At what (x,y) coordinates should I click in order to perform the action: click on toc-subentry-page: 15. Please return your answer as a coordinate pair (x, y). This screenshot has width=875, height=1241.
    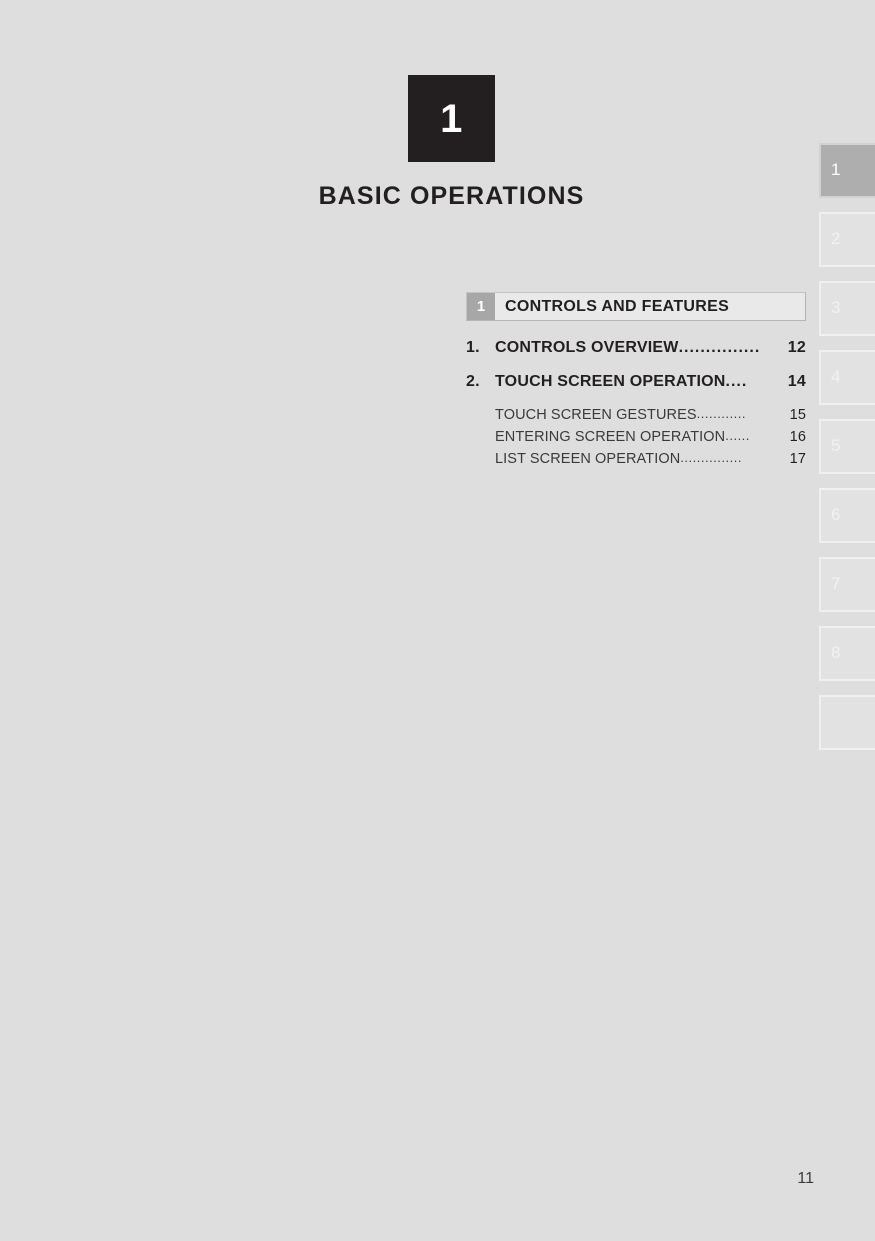
    Looking at the image, I should click on (797, 415).